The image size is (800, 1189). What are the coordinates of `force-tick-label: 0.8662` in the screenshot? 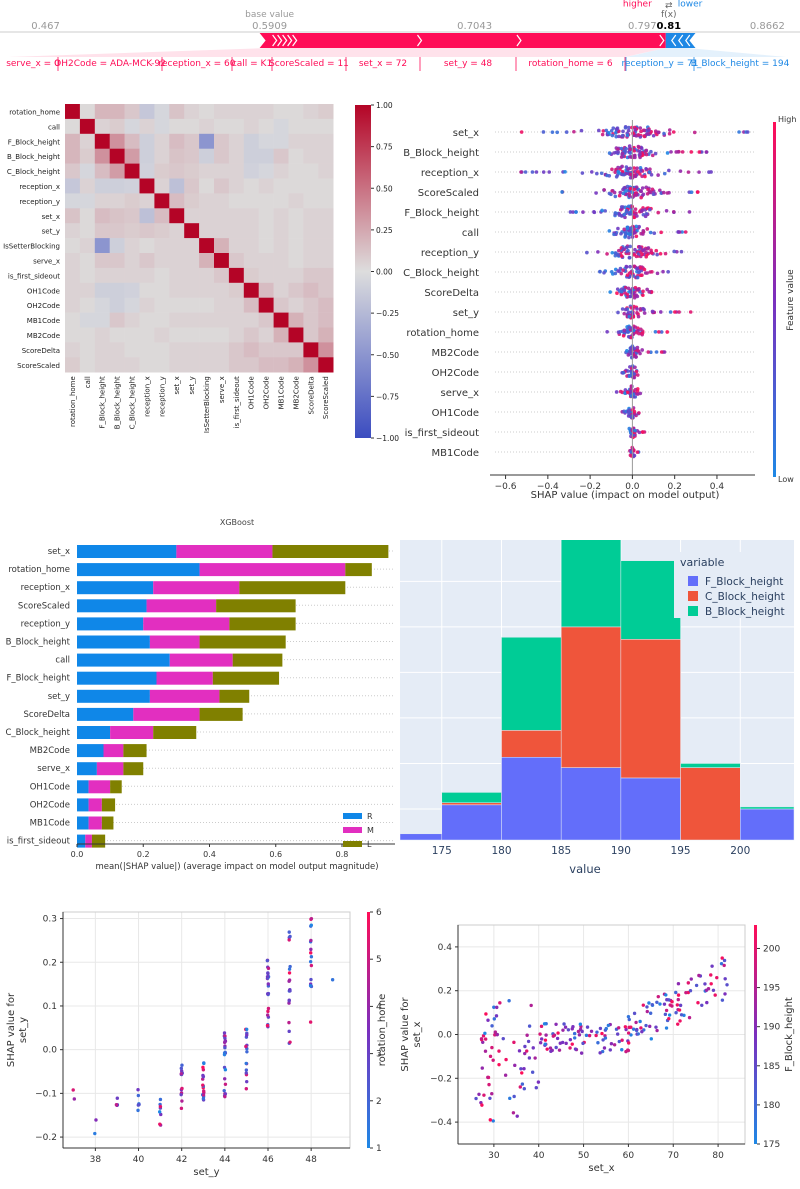 It's located at (767, 26).